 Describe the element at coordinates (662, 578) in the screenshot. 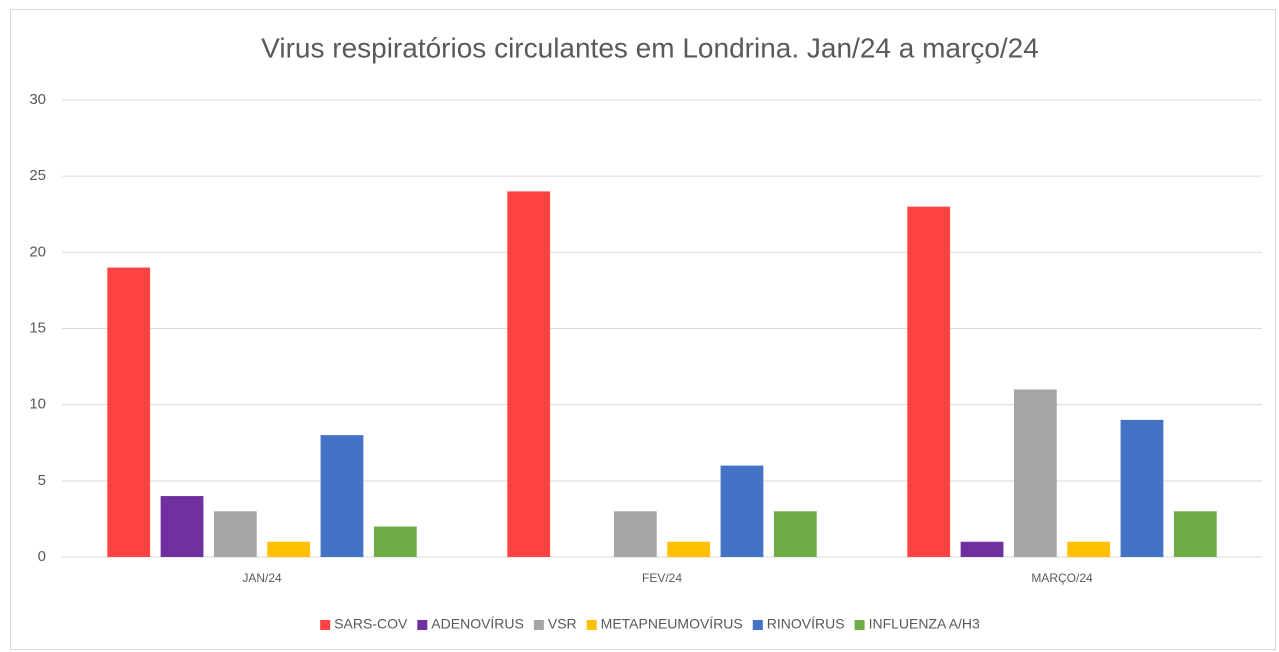

I see `x-tick-label: FEV/24` at that location.